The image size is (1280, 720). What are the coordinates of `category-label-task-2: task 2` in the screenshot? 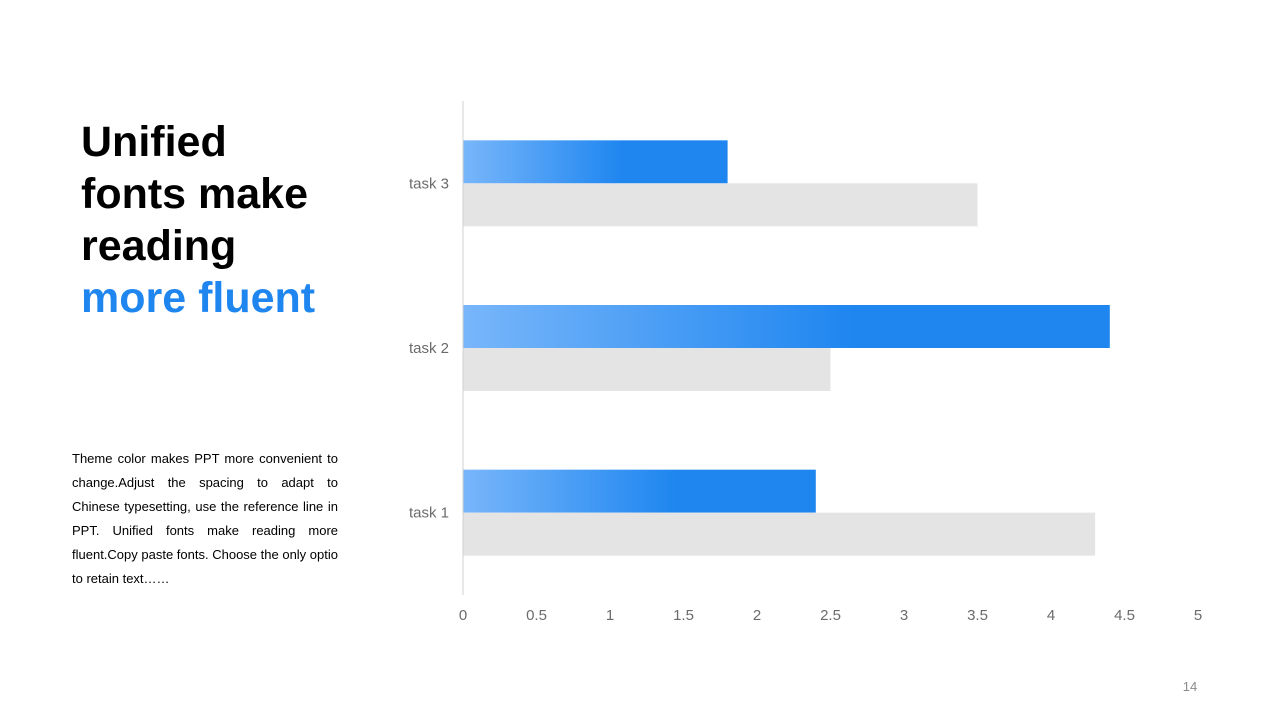 It's located at (429, 348).